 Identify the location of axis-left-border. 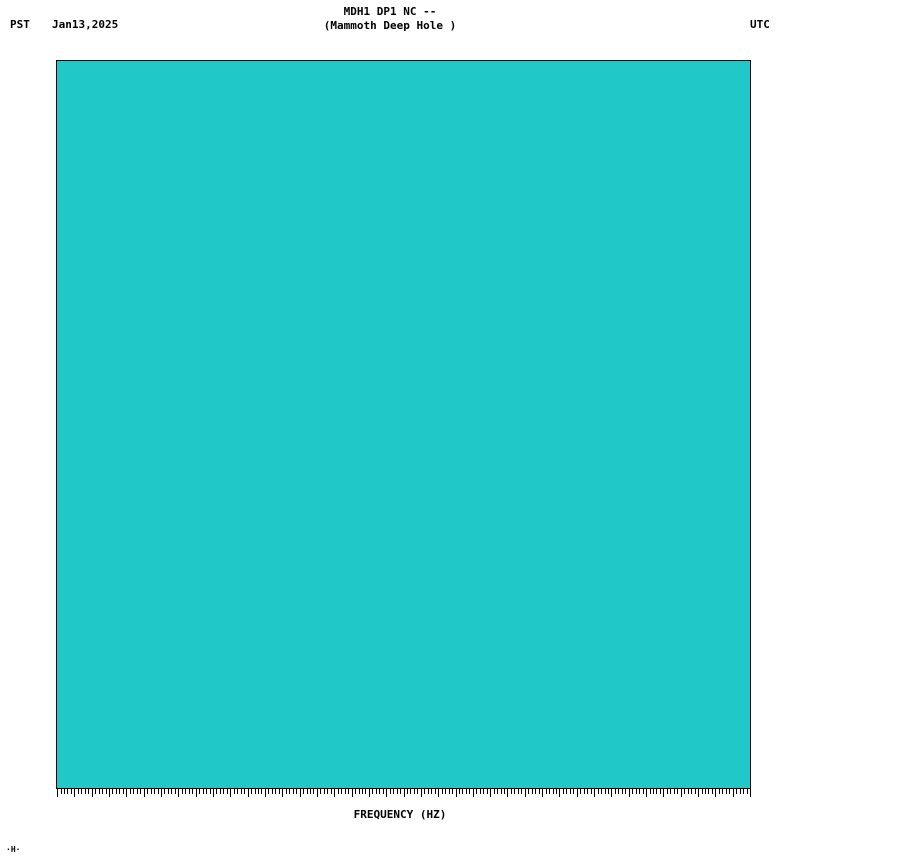
(56, 424).